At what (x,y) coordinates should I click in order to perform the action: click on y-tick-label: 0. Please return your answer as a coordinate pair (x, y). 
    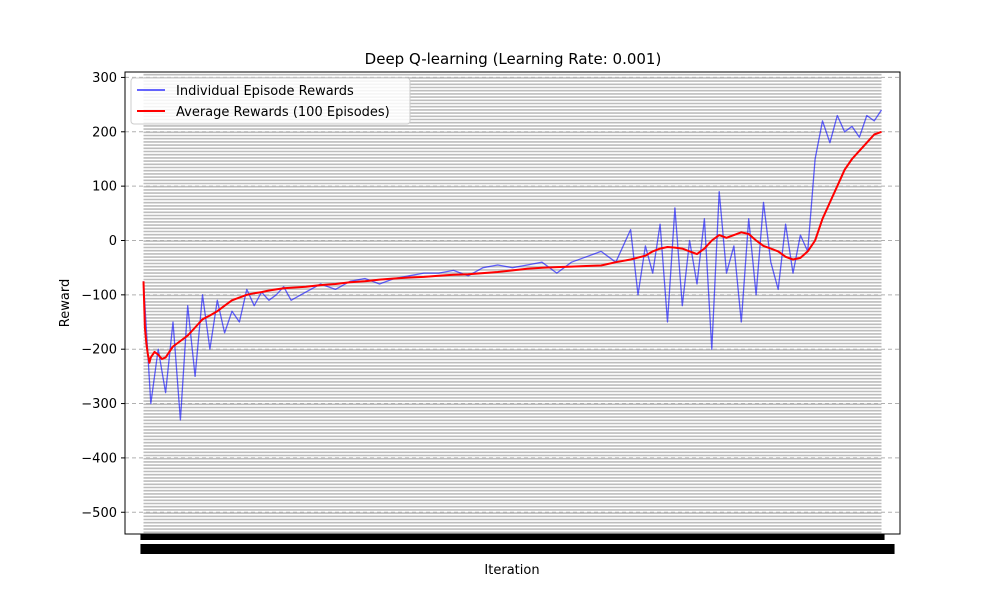
    Looking at the image, I should click on (113, 241).